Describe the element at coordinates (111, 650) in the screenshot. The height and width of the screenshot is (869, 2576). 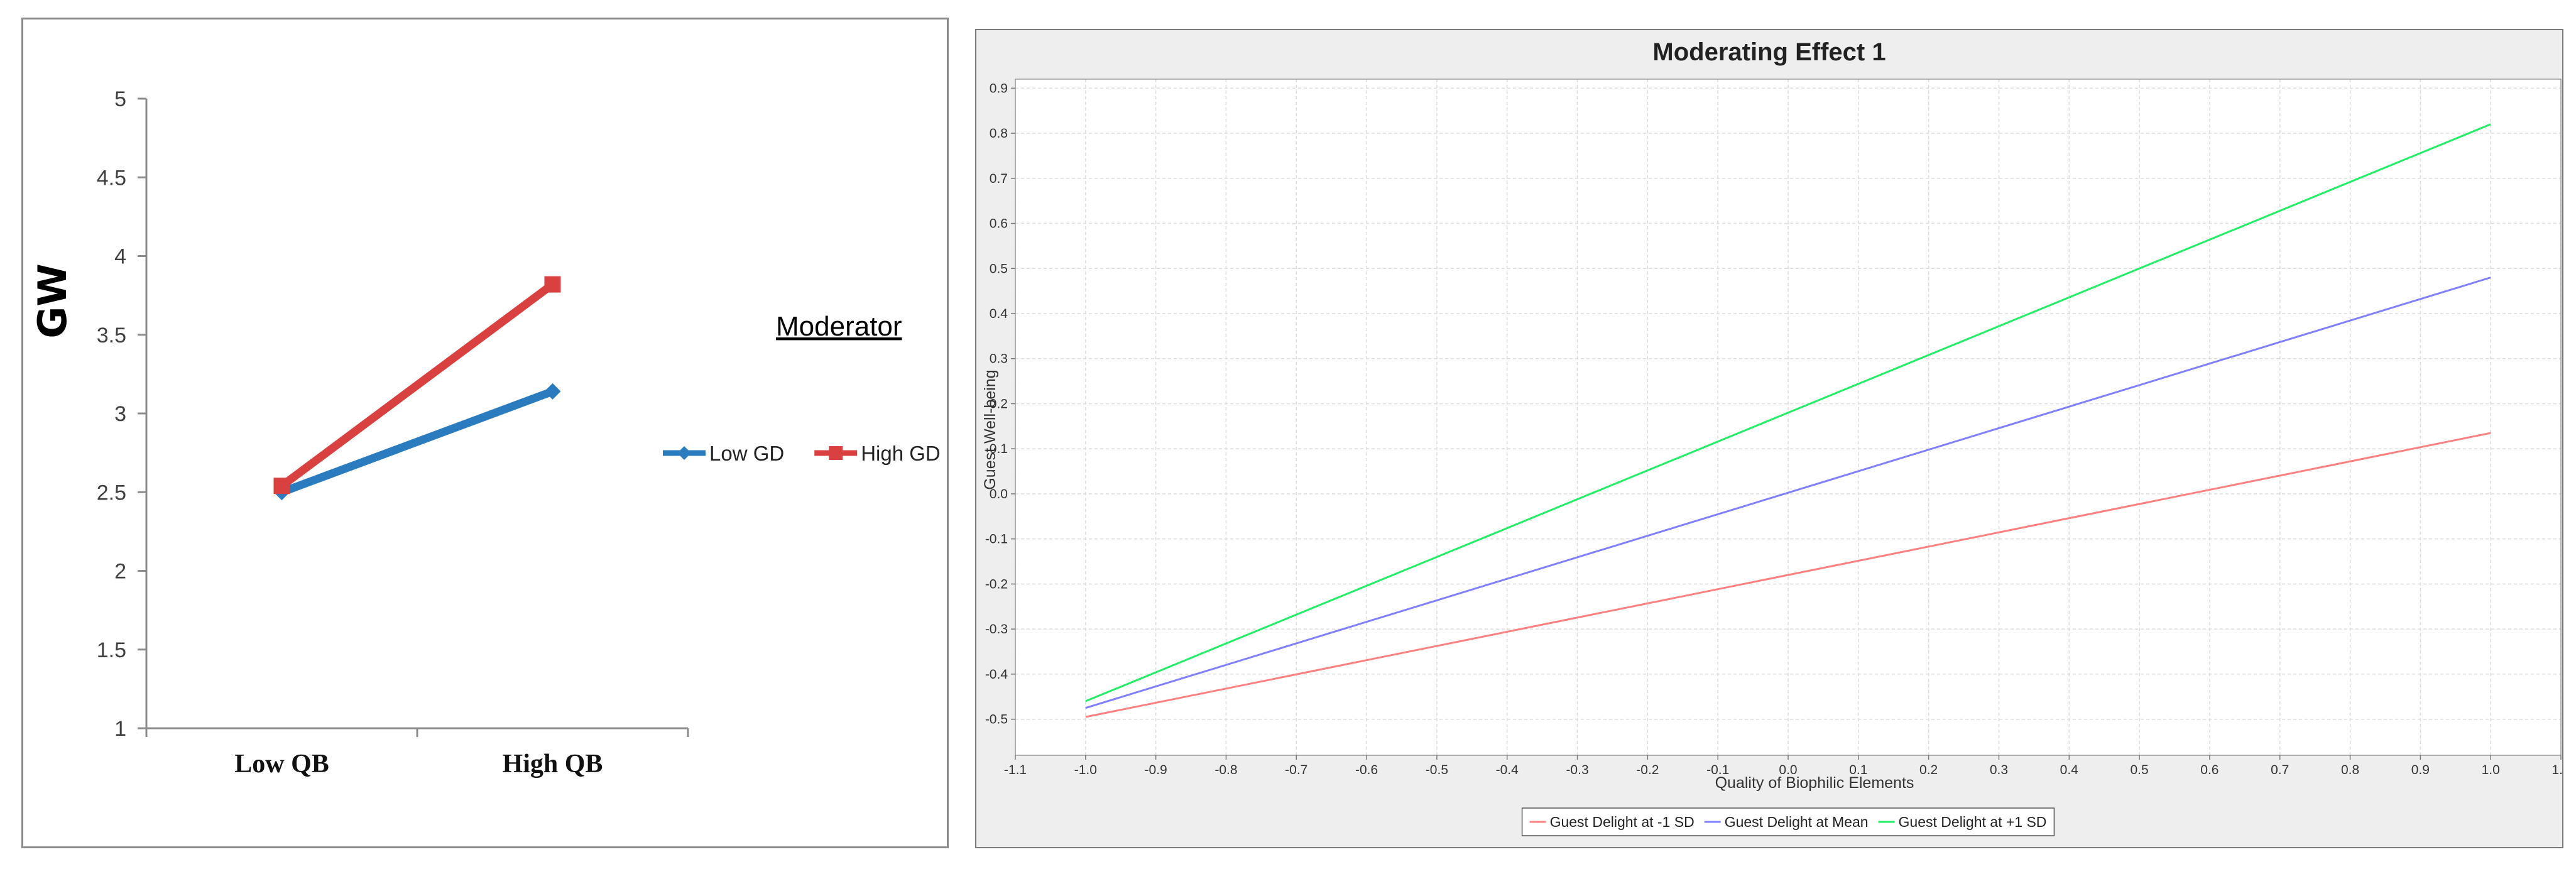
I see `chart-1-y-tick-label: 1.5` at that location.